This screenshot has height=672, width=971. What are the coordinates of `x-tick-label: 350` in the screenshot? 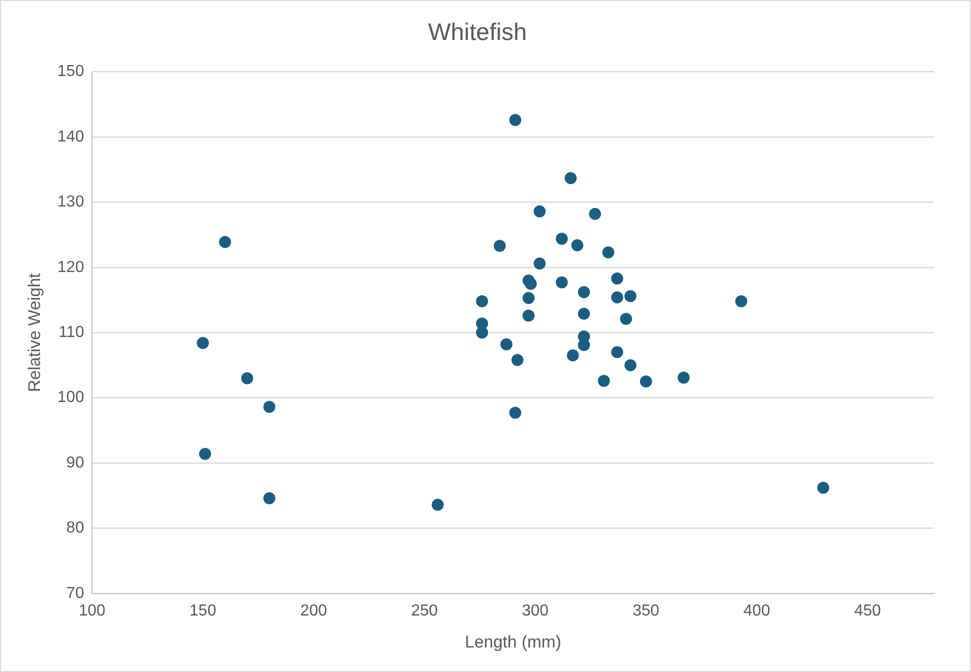 It's located at (646, 611).